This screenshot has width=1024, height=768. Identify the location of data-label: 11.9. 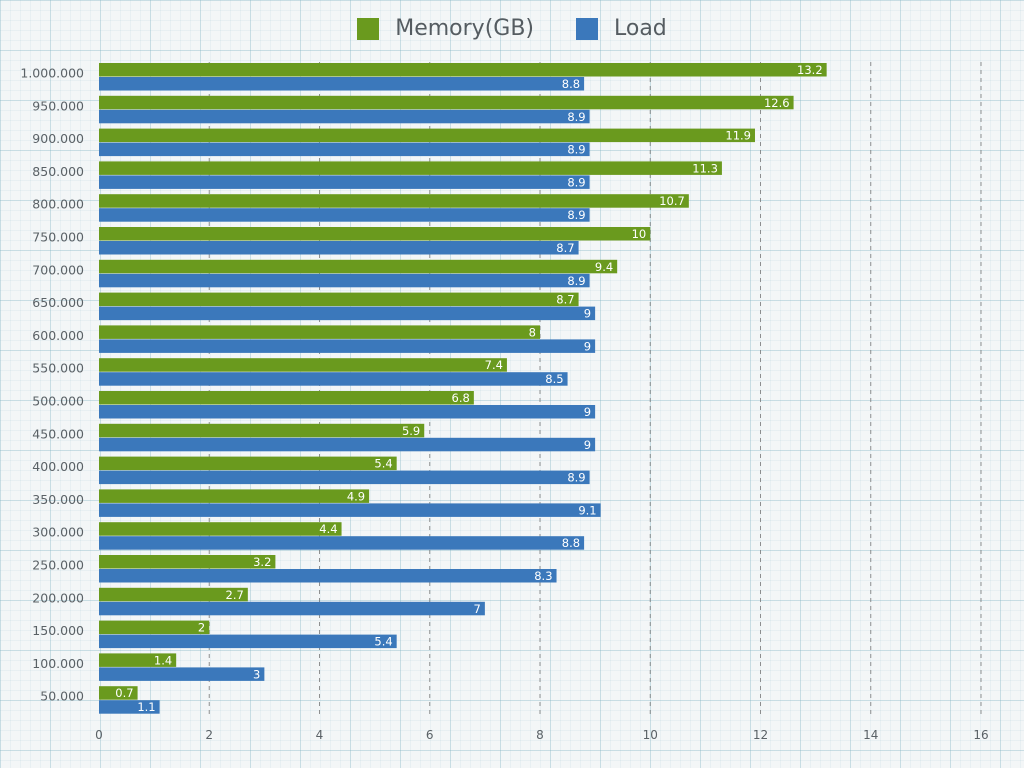
(738, 136).